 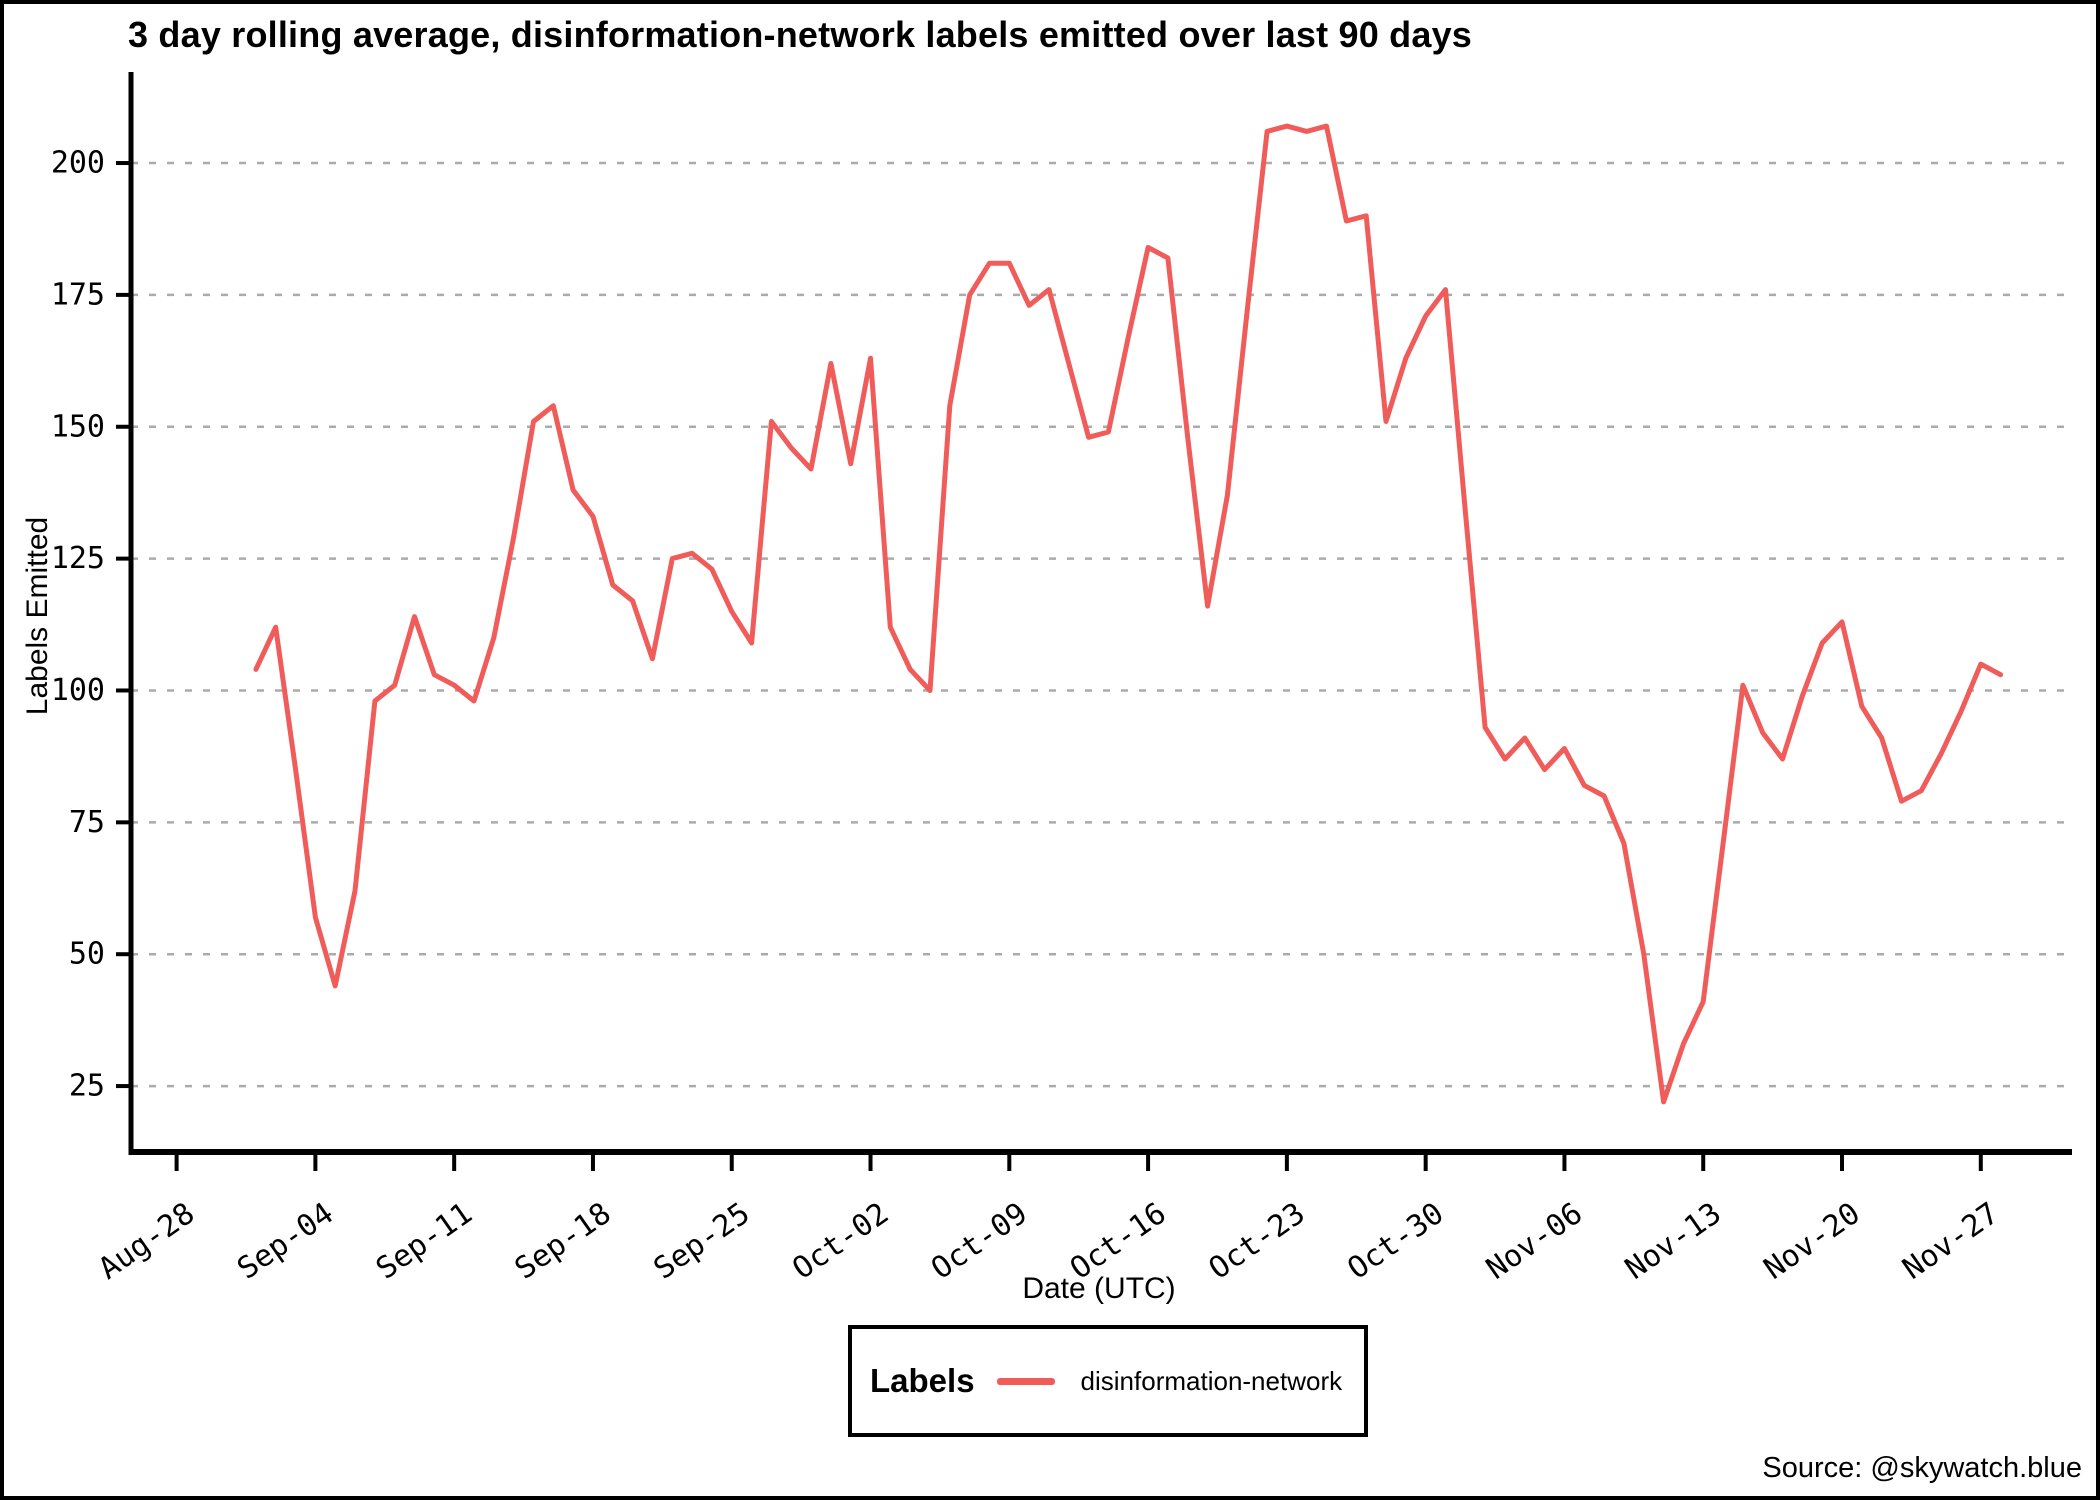 I want to click on legend-line-swatch, so click(x=1025, y=1381).